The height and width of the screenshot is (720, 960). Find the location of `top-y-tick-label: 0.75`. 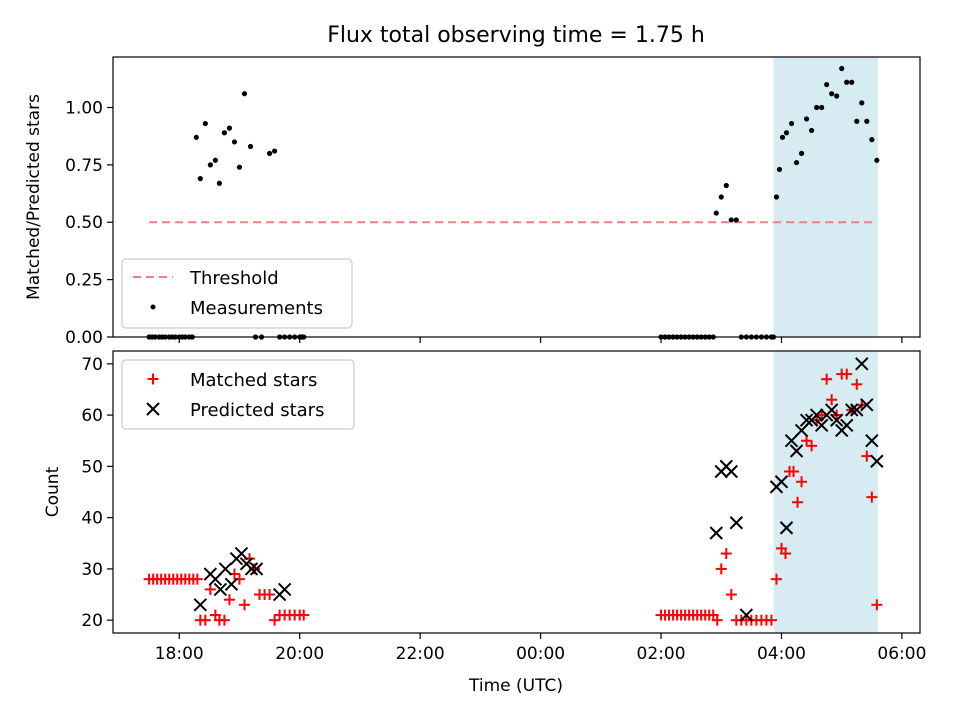

top-y-tick-label: 0.75 is located at coordinates (84, 166).